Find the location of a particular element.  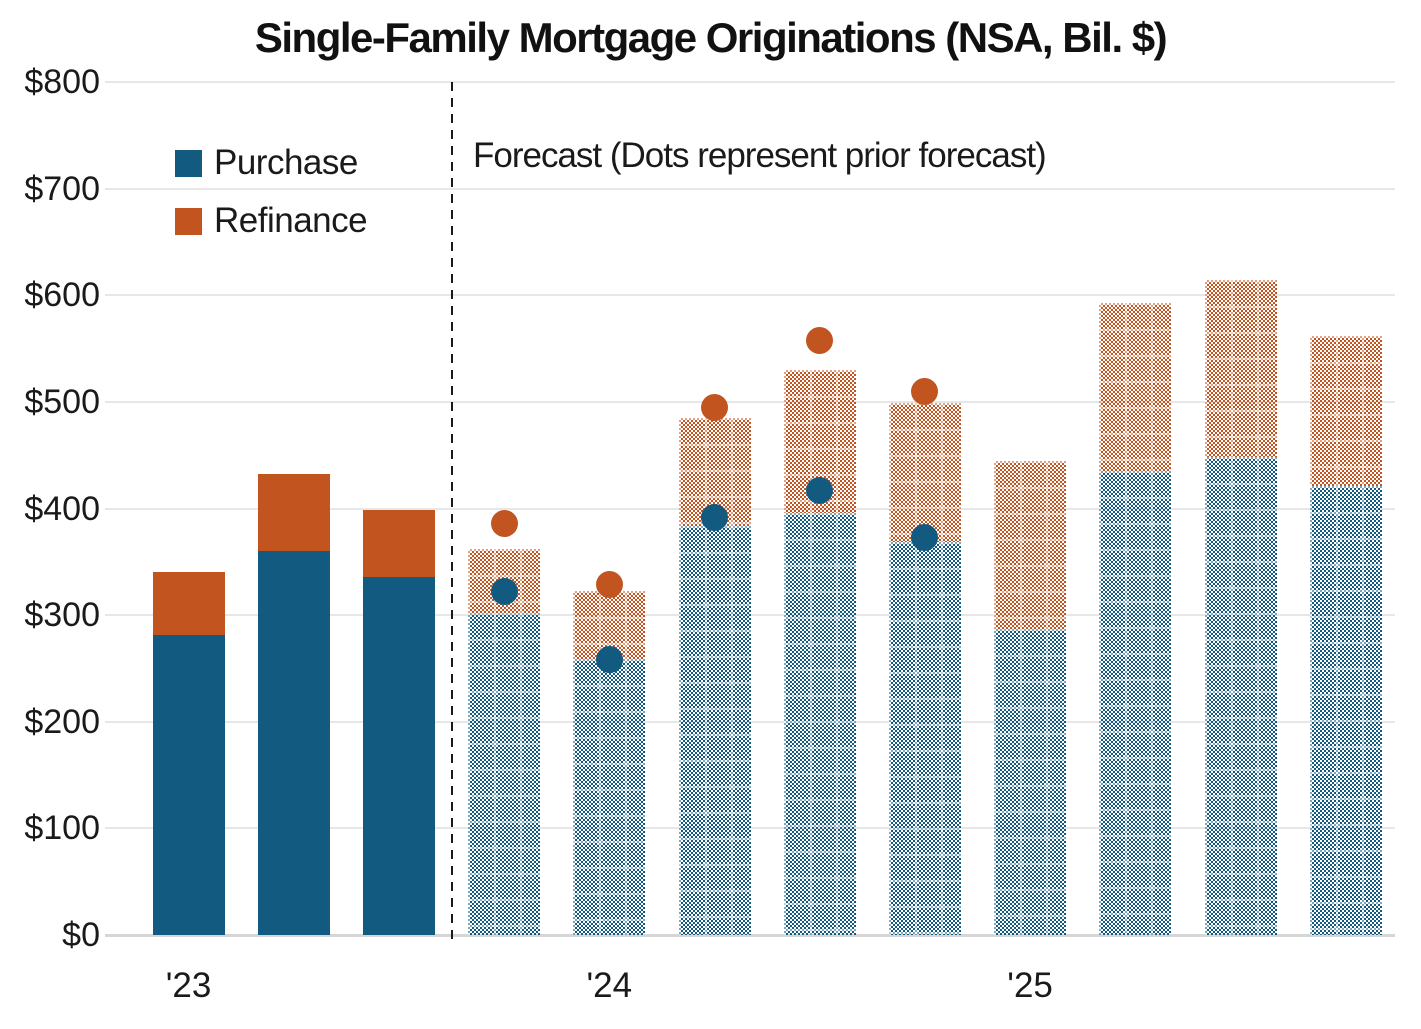

forecast-divider-line is located at coordinates (451, 512).